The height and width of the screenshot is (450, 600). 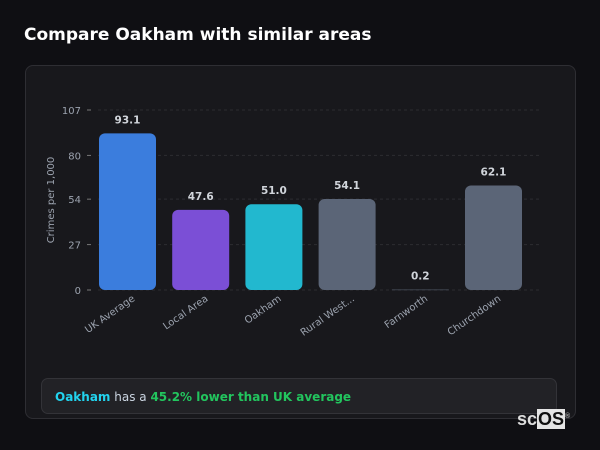 I want to click on bar-value-label: 47.6, so click(x=201, y=197).